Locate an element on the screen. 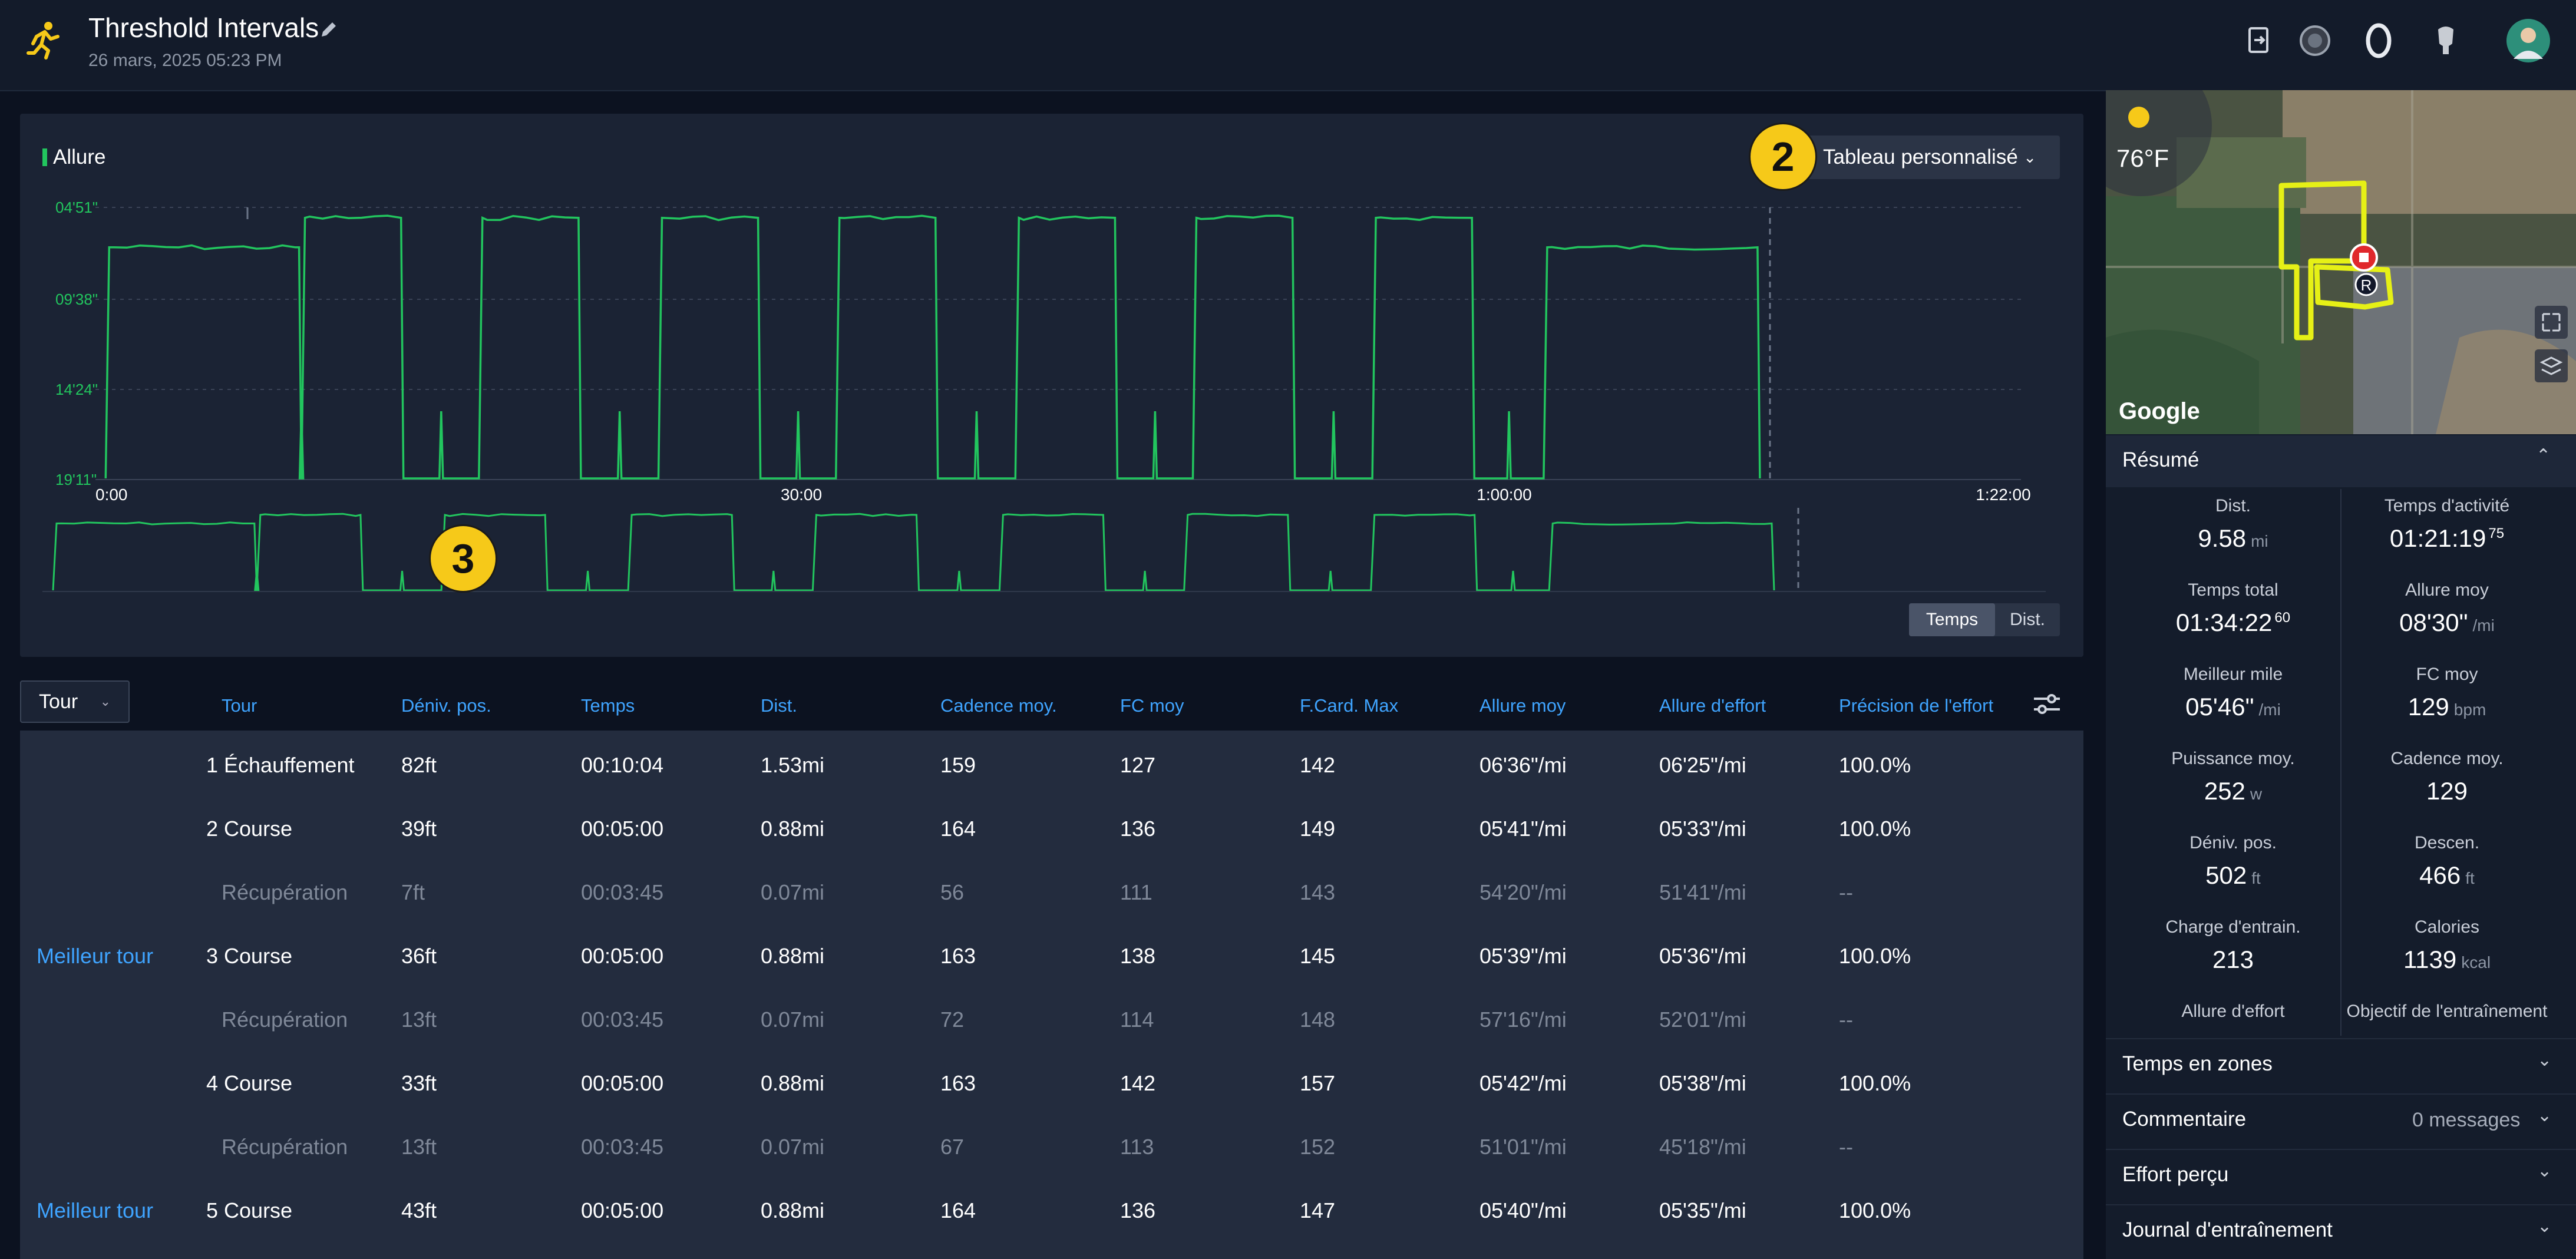  summary-header is located at coordinates (2341, 461).